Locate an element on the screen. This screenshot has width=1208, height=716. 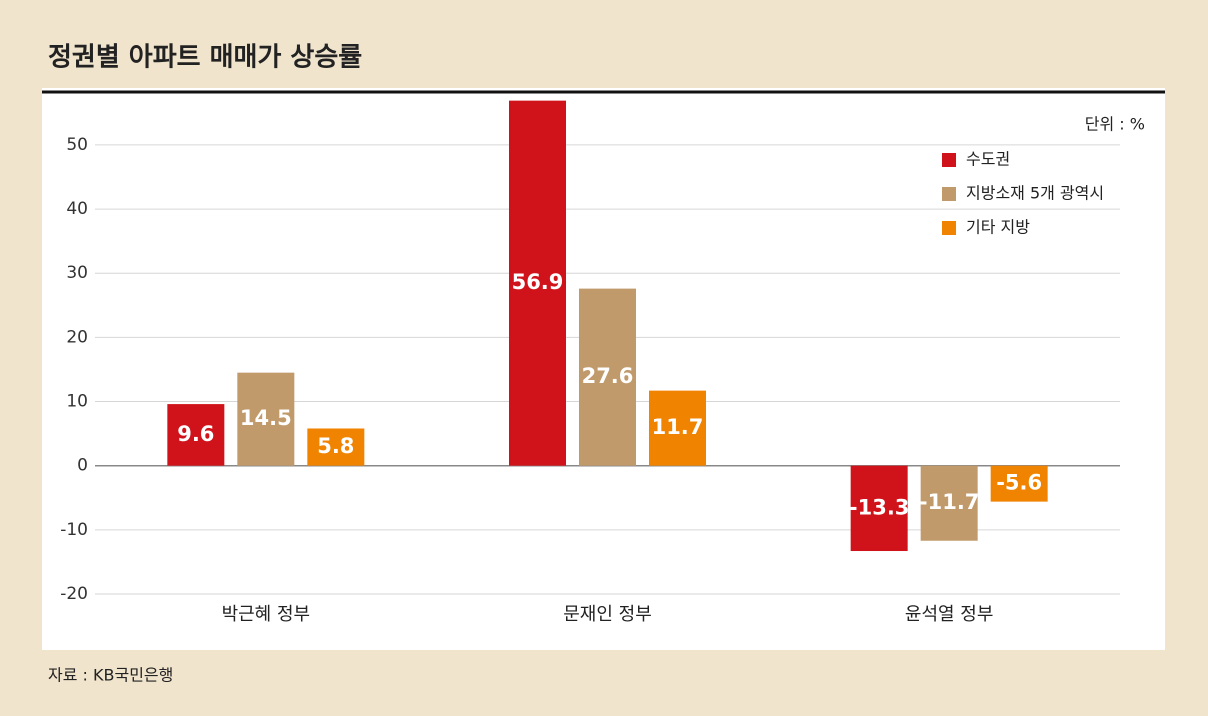
x-tick-label: 박근혜 정부 is located at coordinates (266, 614).